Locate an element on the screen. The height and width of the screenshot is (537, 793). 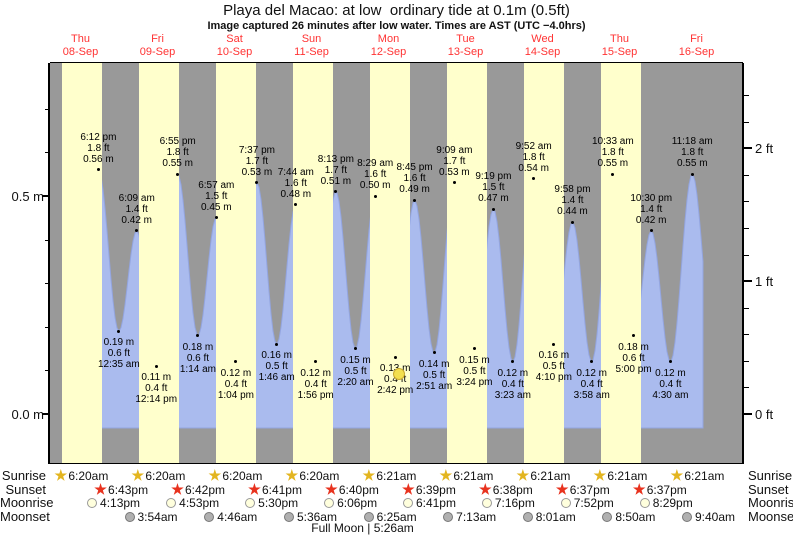
tide-label-line: 1:46 am is located at coordinates (276, 378).